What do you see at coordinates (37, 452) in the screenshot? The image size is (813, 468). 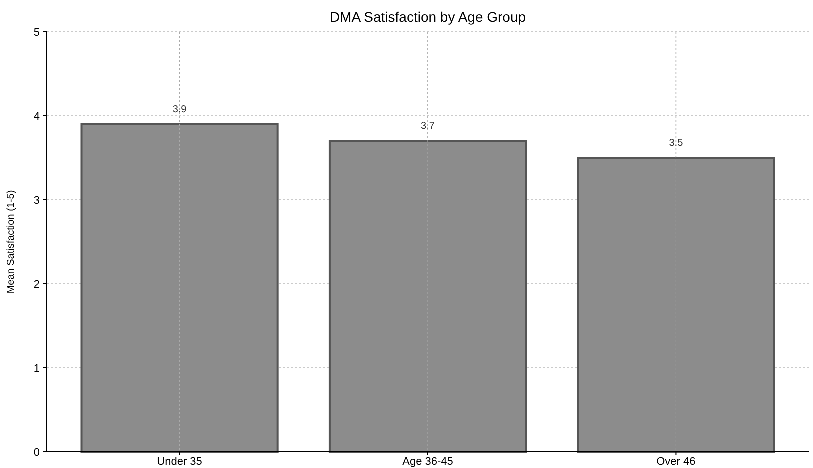 I see `y-tick-label: 0` at bounding box center [37, 452].